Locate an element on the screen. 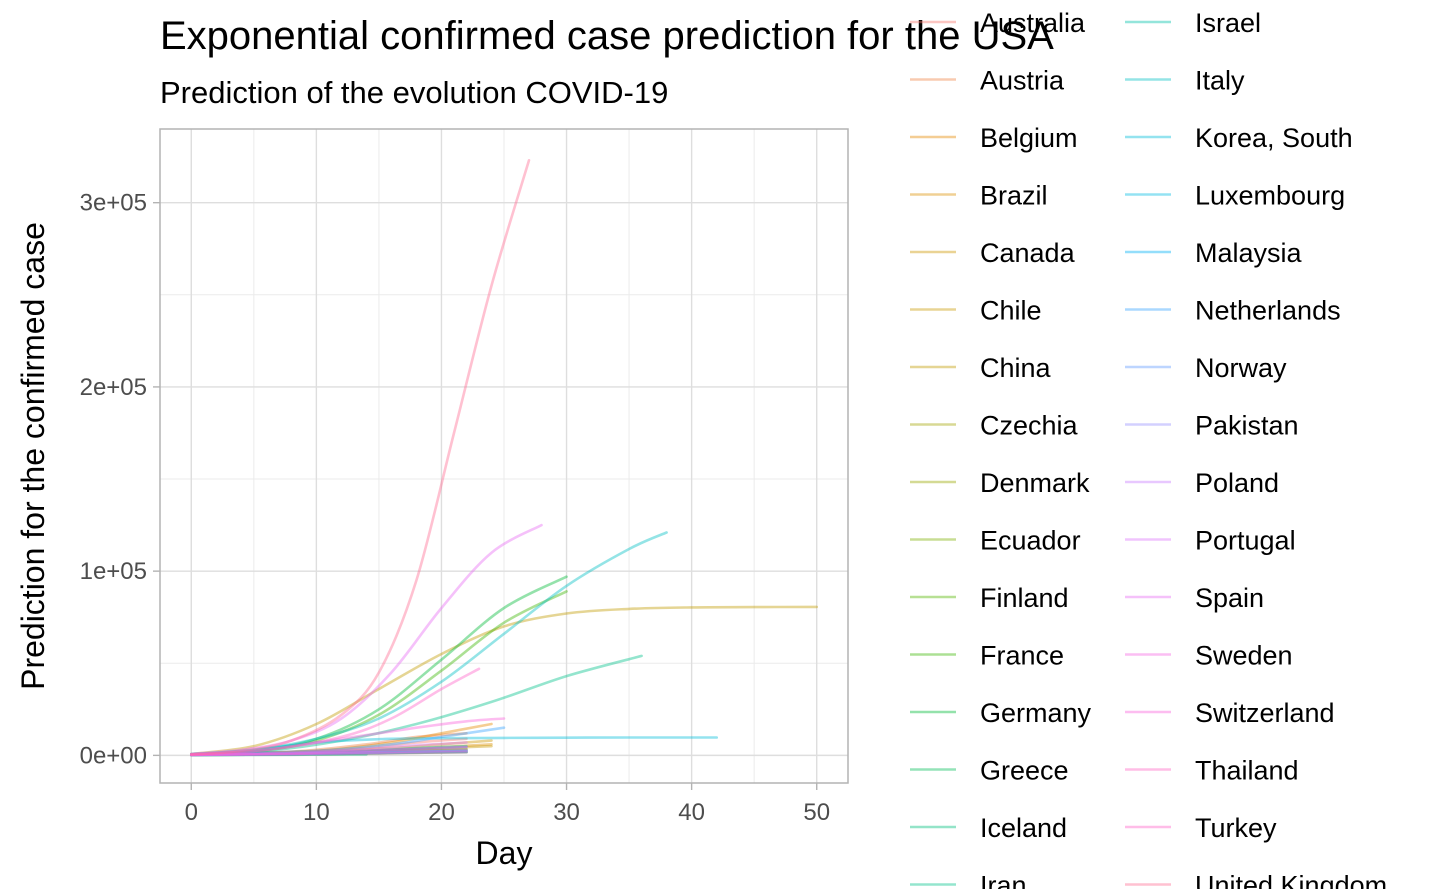 Image resolution: width=1440 pixels, height=889 pixels. legend-label: Malaysia is located at coordinates (1249, 253).